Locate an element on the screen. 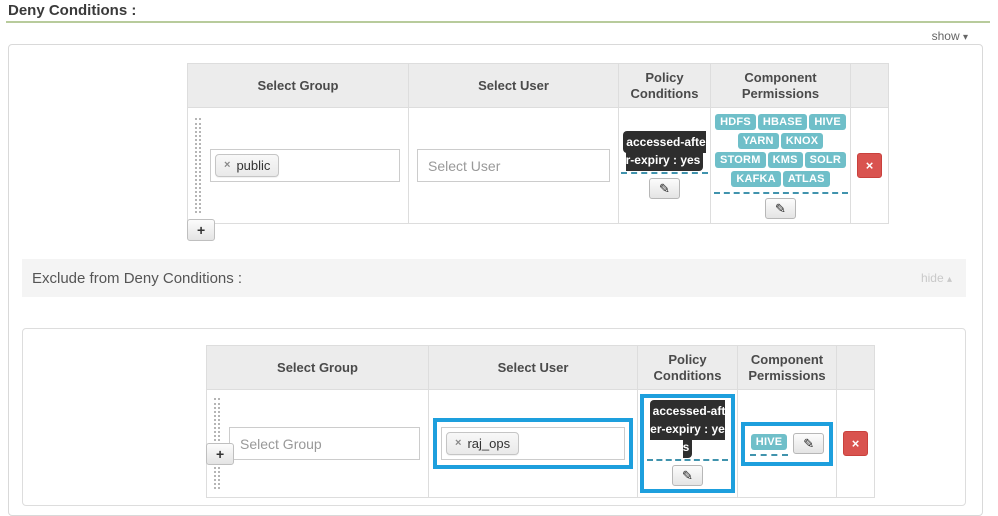  show-toggle: show ▾ is located at coordinates (950, 36).